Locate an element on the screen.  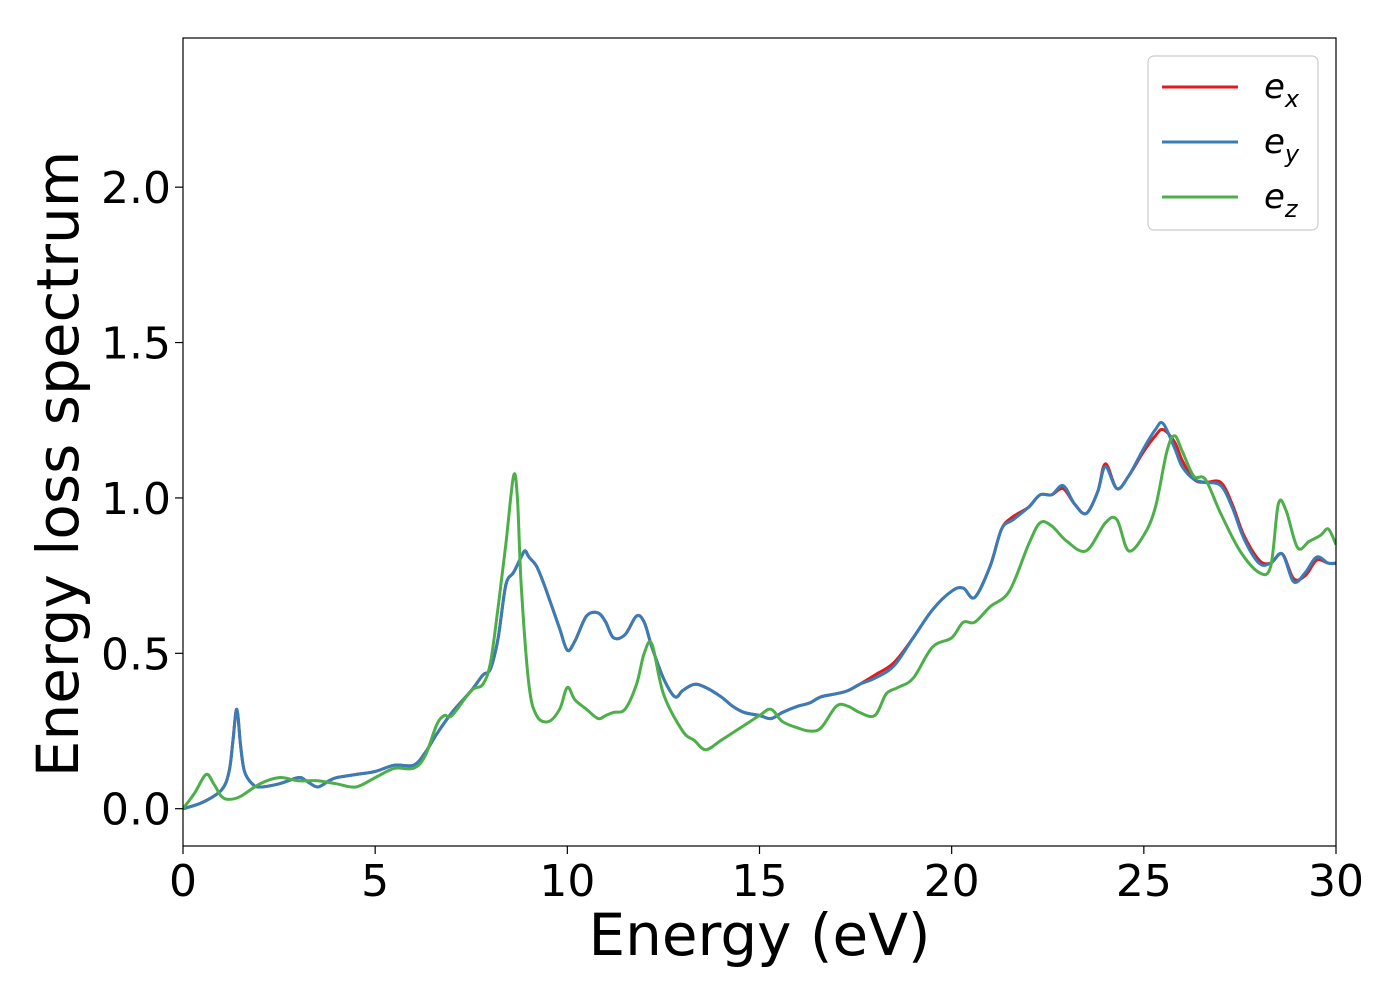
x-axis-label: Energy (eV) is located at coordinates (759, 935).